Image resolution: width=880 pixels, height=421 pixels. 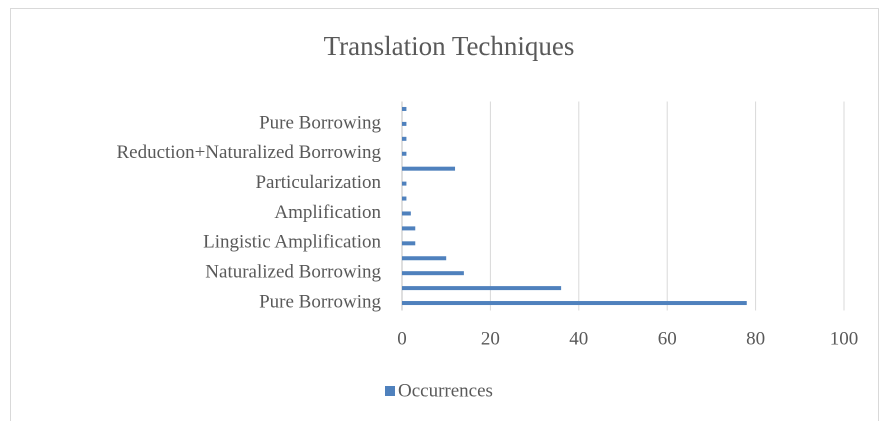 I want to click on y-tick-label: Reduction+Naturalized Borrowing, so click(x=248, y=152).